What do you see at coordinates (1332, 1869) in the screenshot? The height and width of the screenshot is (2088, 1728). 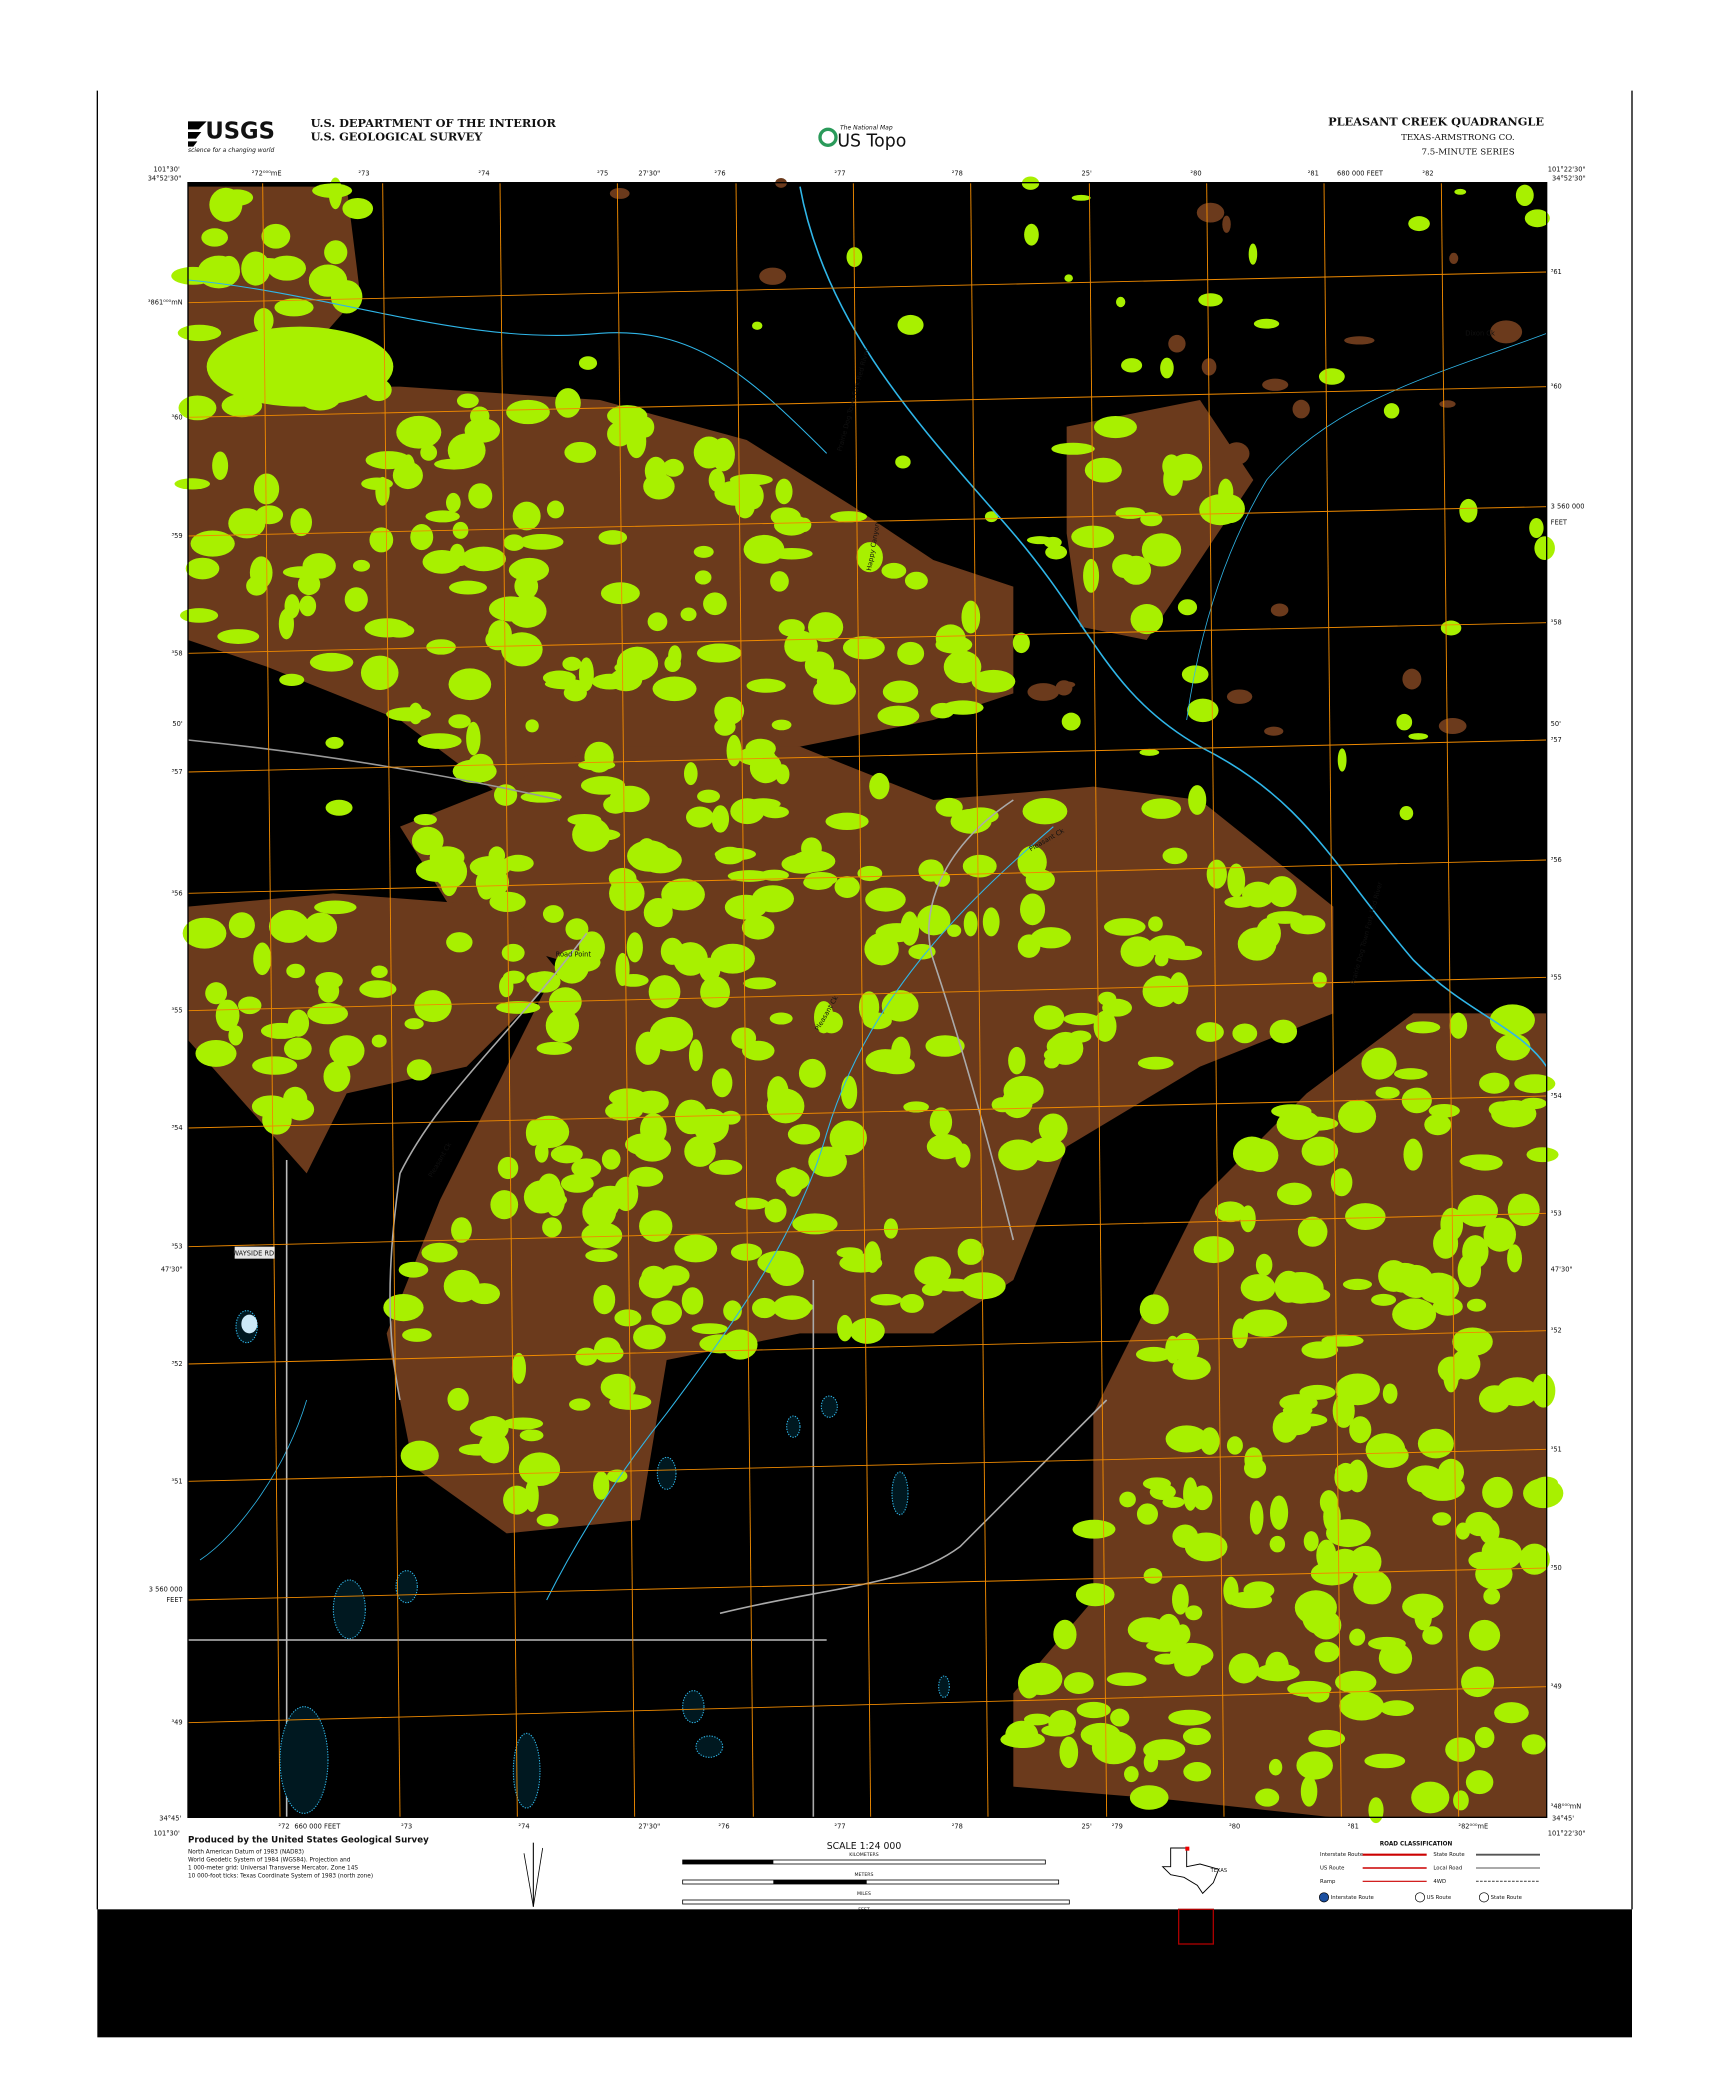 I see `road-type: US Route` at bounding box center [1332, 1869].